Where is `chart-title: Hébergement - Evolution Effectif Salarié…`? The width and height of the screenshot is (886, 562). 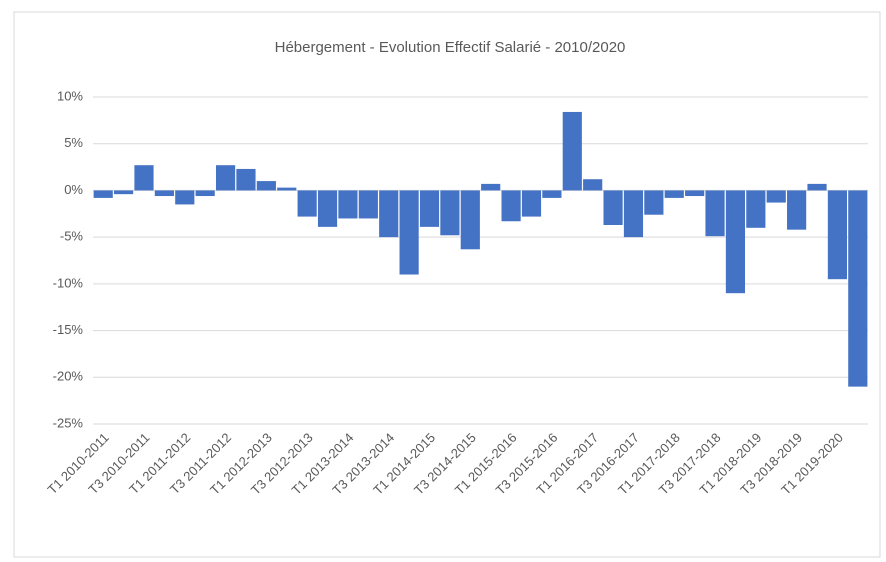
chart-title: Hébergement - Evolution Effectif Salarié… is located at coordinates (450, 47).